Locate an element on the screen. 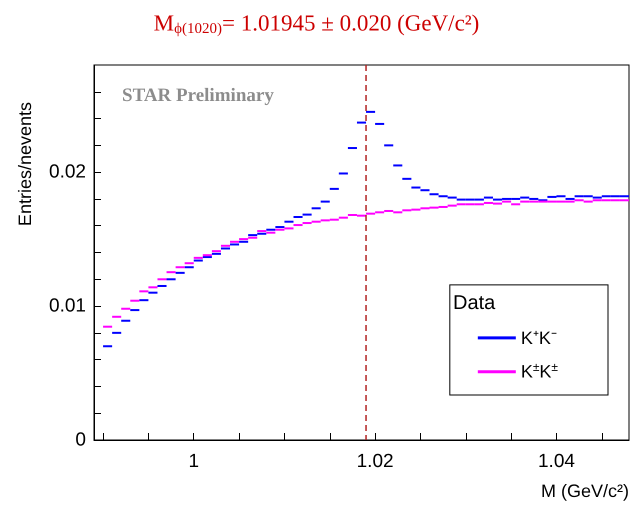  y-axis-title: Entries/nevents is located at coordinates (25, 164).